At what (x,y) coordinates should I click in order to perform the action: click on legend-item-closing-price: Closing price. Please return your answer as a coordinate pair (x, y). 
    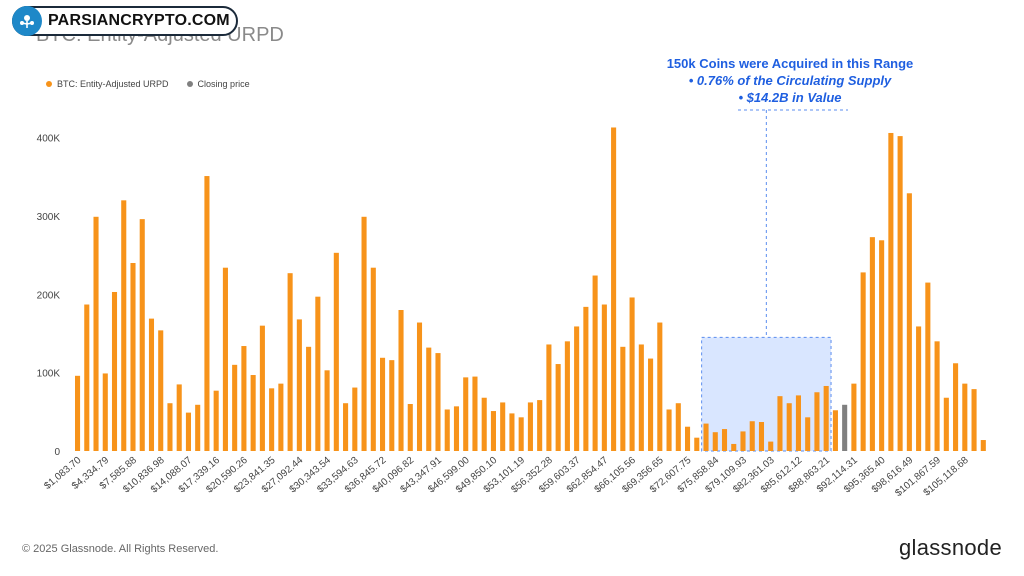
    Looking at the image, I should click on (218, 84).